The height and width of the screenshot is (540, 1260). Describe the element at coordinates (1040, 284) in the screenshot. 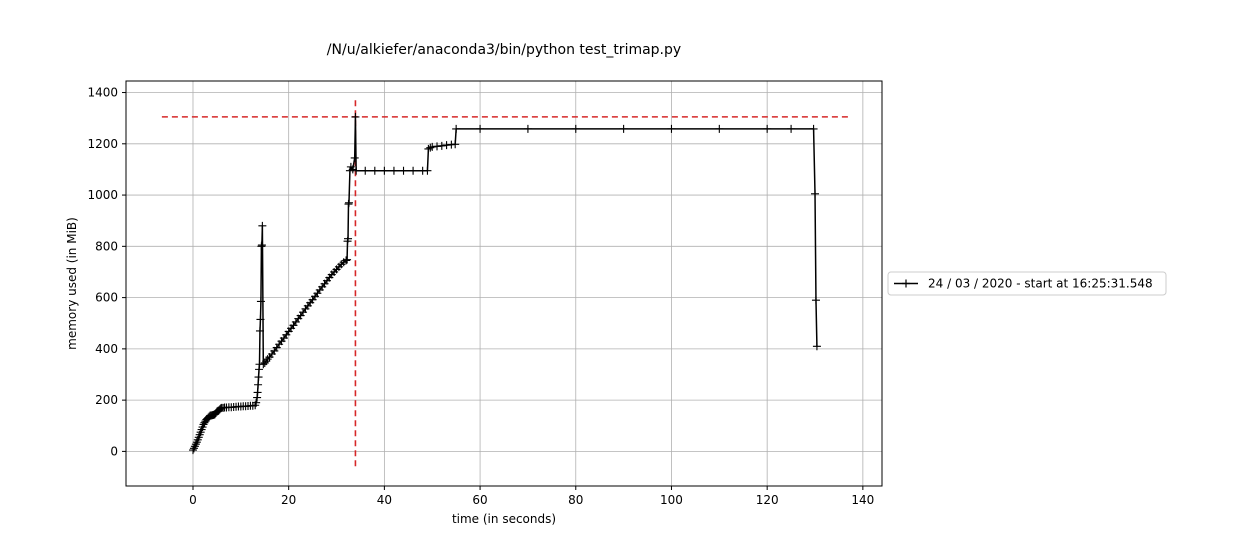

I see `legend-label: 24 / 03 / 2020 - start at 16:25:31.548` at that location.